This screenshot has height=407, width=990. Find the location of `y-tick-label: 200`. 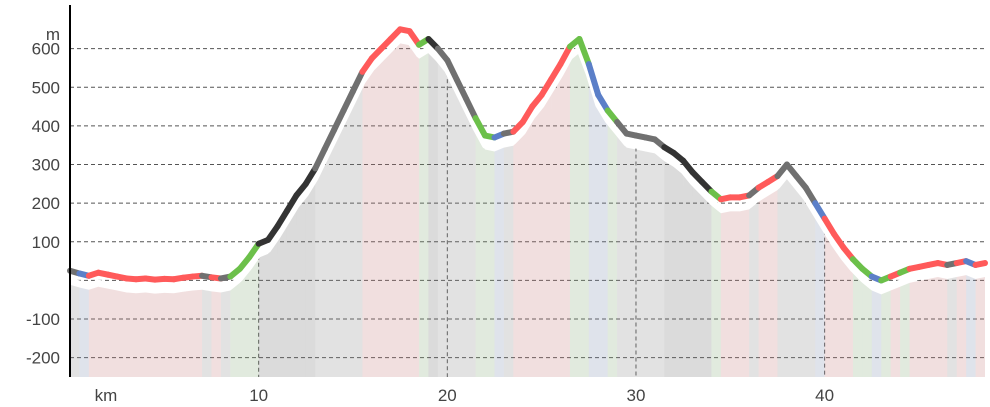

y-tick-label: 200 is located at coordinates (46, 203).